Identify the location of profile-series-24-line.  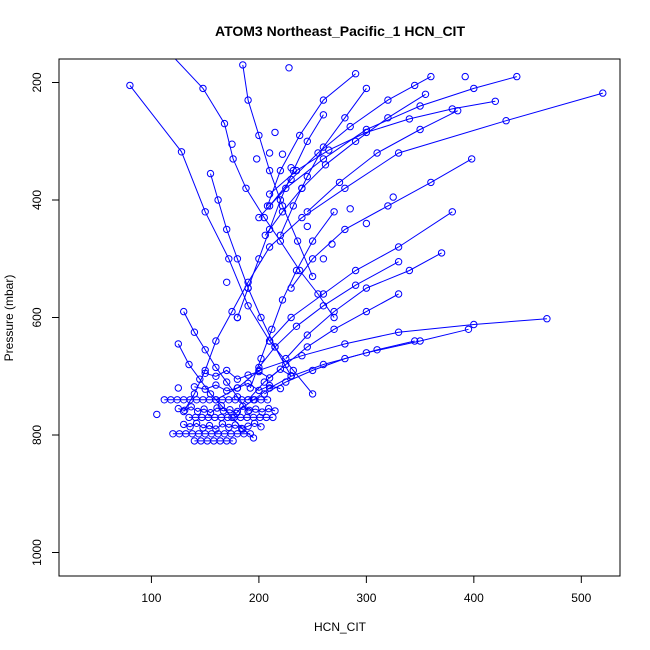
(350, 141).